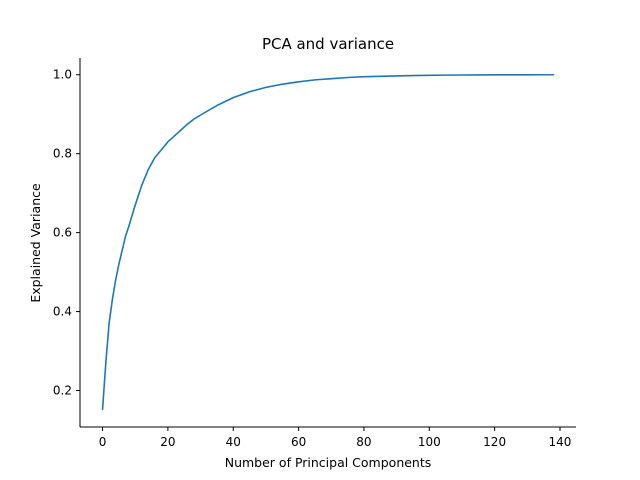 The image size is (640, 480). What do you see at coordinates (233, 442) in the screenshot?
I see `x-tick-label: 40` at bounding box center [233, 442].